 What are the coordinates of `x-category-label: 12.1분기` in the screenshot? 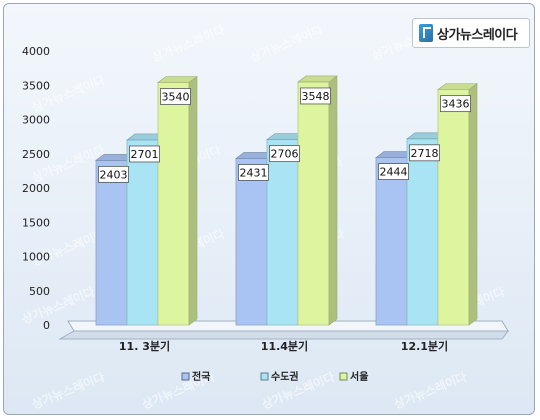 It's located at (424, 346).